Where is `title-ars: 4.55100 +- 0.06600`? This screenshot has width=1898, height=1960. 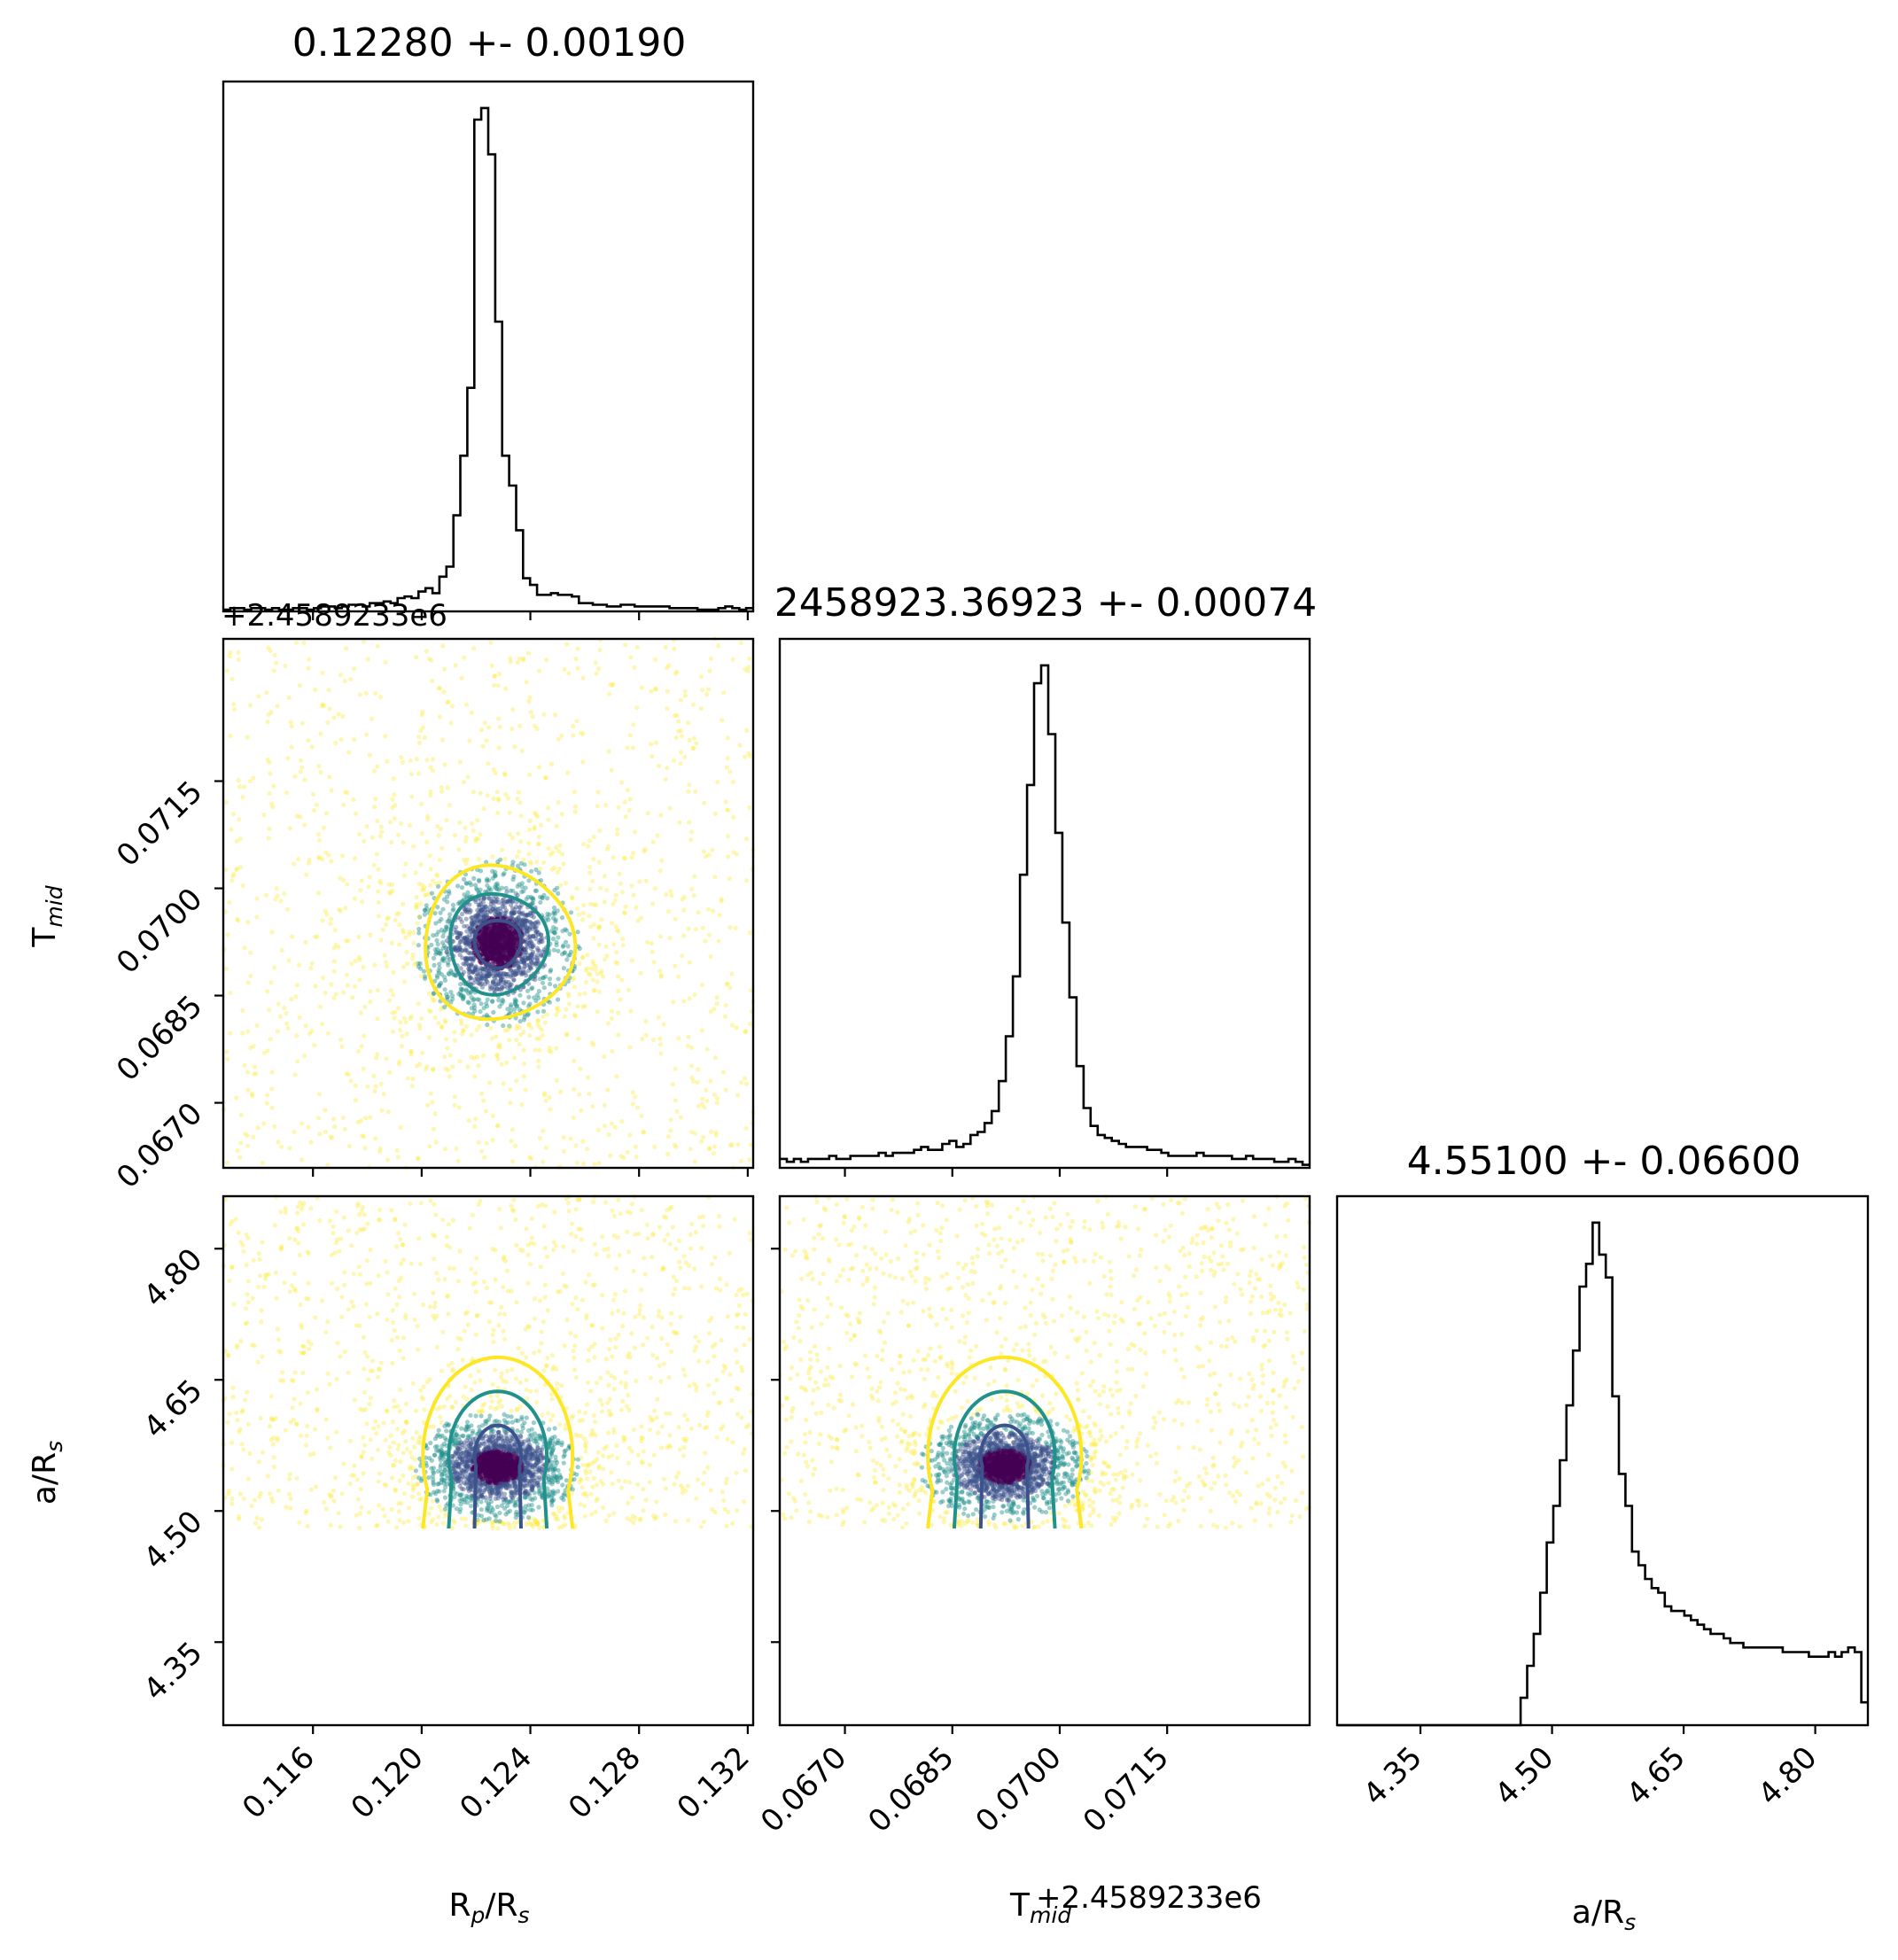 title-ars: 4.55100 +- 0.06600 is located at coordinates (1604, 1161).